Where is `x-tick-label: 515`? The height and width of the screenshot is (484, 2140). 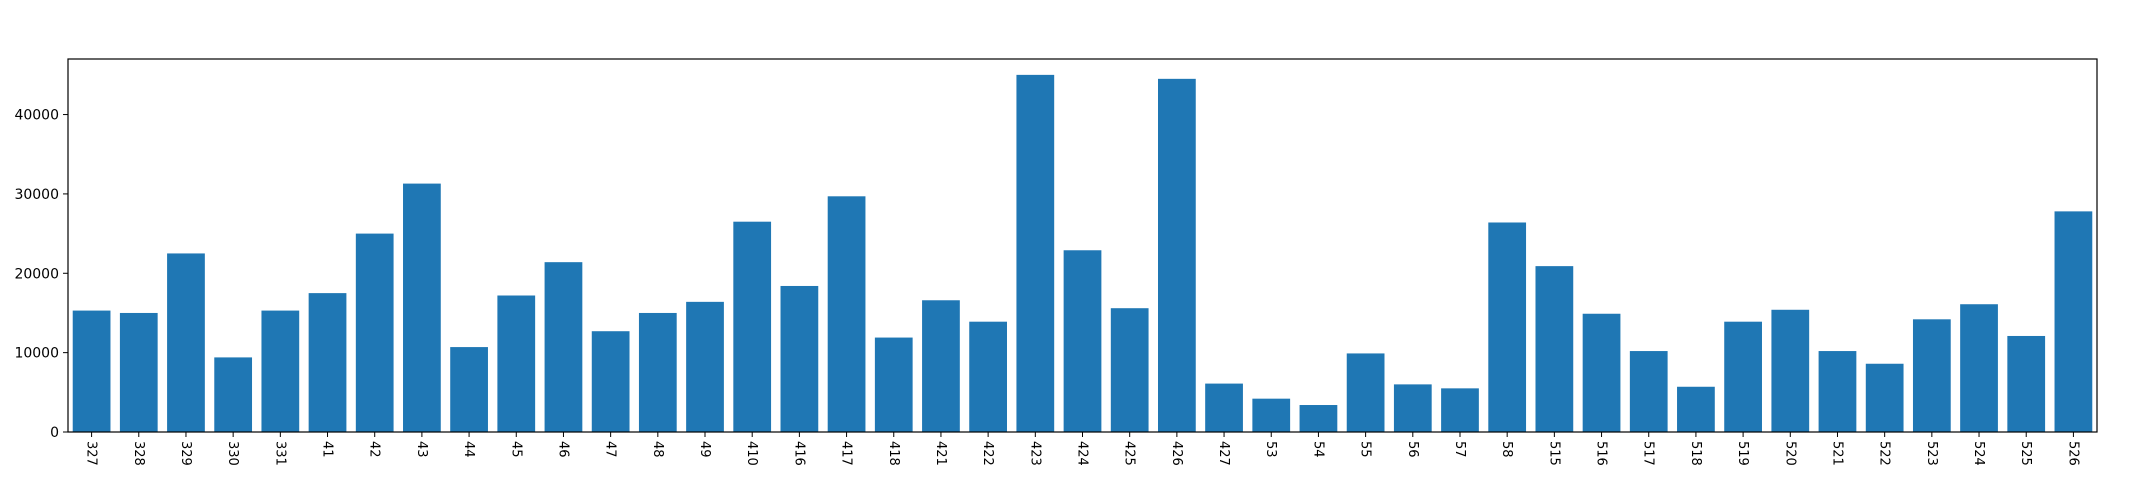
x-tick-label: 515 is located at coordinates (1553, 453).